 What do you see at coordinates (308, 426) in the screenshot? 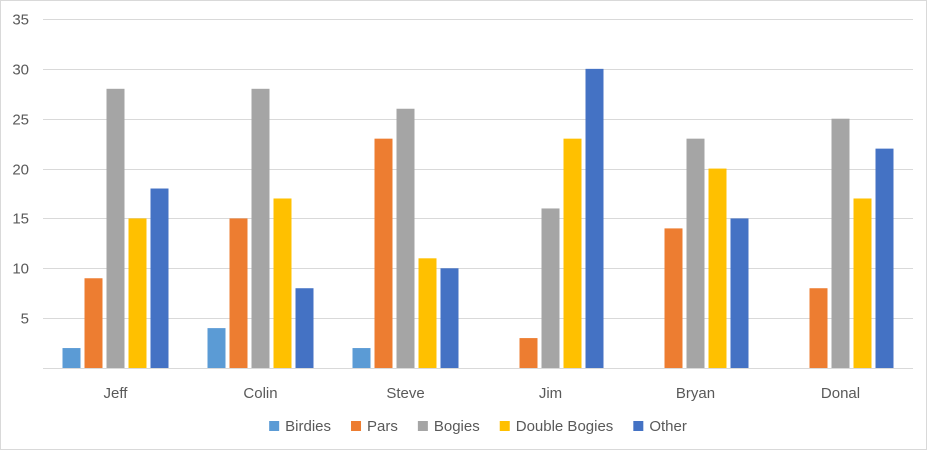
I see `legend-label: Birdies` at bounding box center [308, 426].